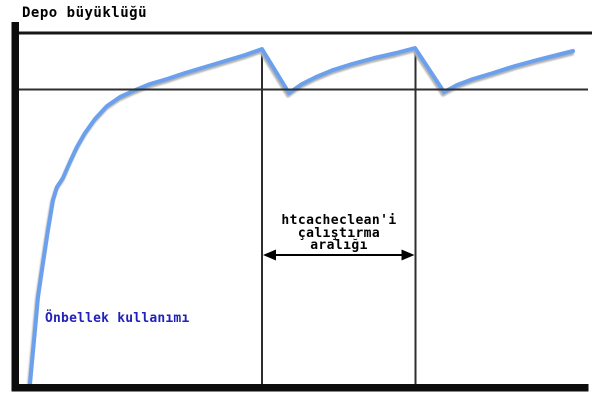  I want to click on interval-annotation-line-3: aralığı, so click(339, 245).